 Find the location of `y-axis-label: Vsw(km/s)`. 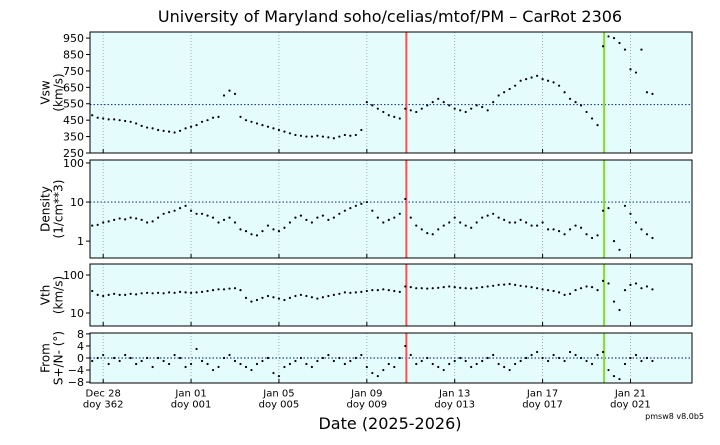

y-axis-label: Vsw(km/s) is located at coordinates (52, 92).